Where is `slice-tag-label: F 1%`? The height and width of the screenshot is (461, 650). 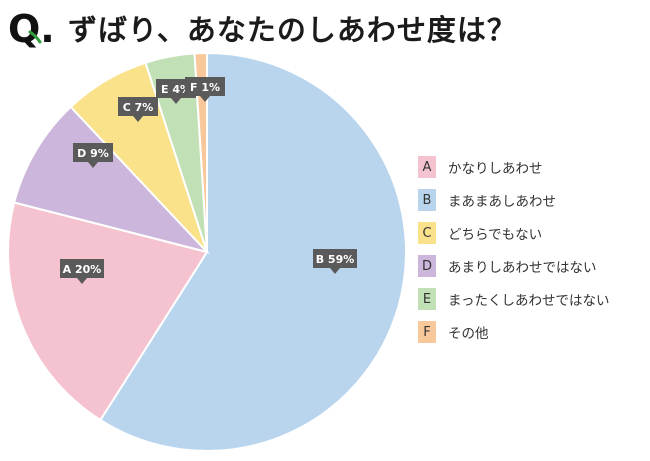
slice-tag-label: F 1% is located at coordinates (205, 87).